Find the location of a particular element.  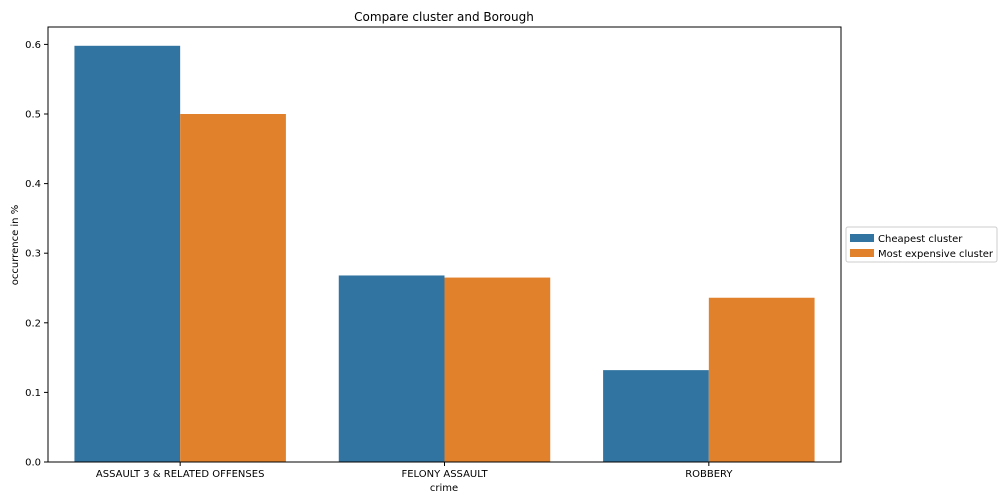

legend-frame is located at coordinates (921, 244).